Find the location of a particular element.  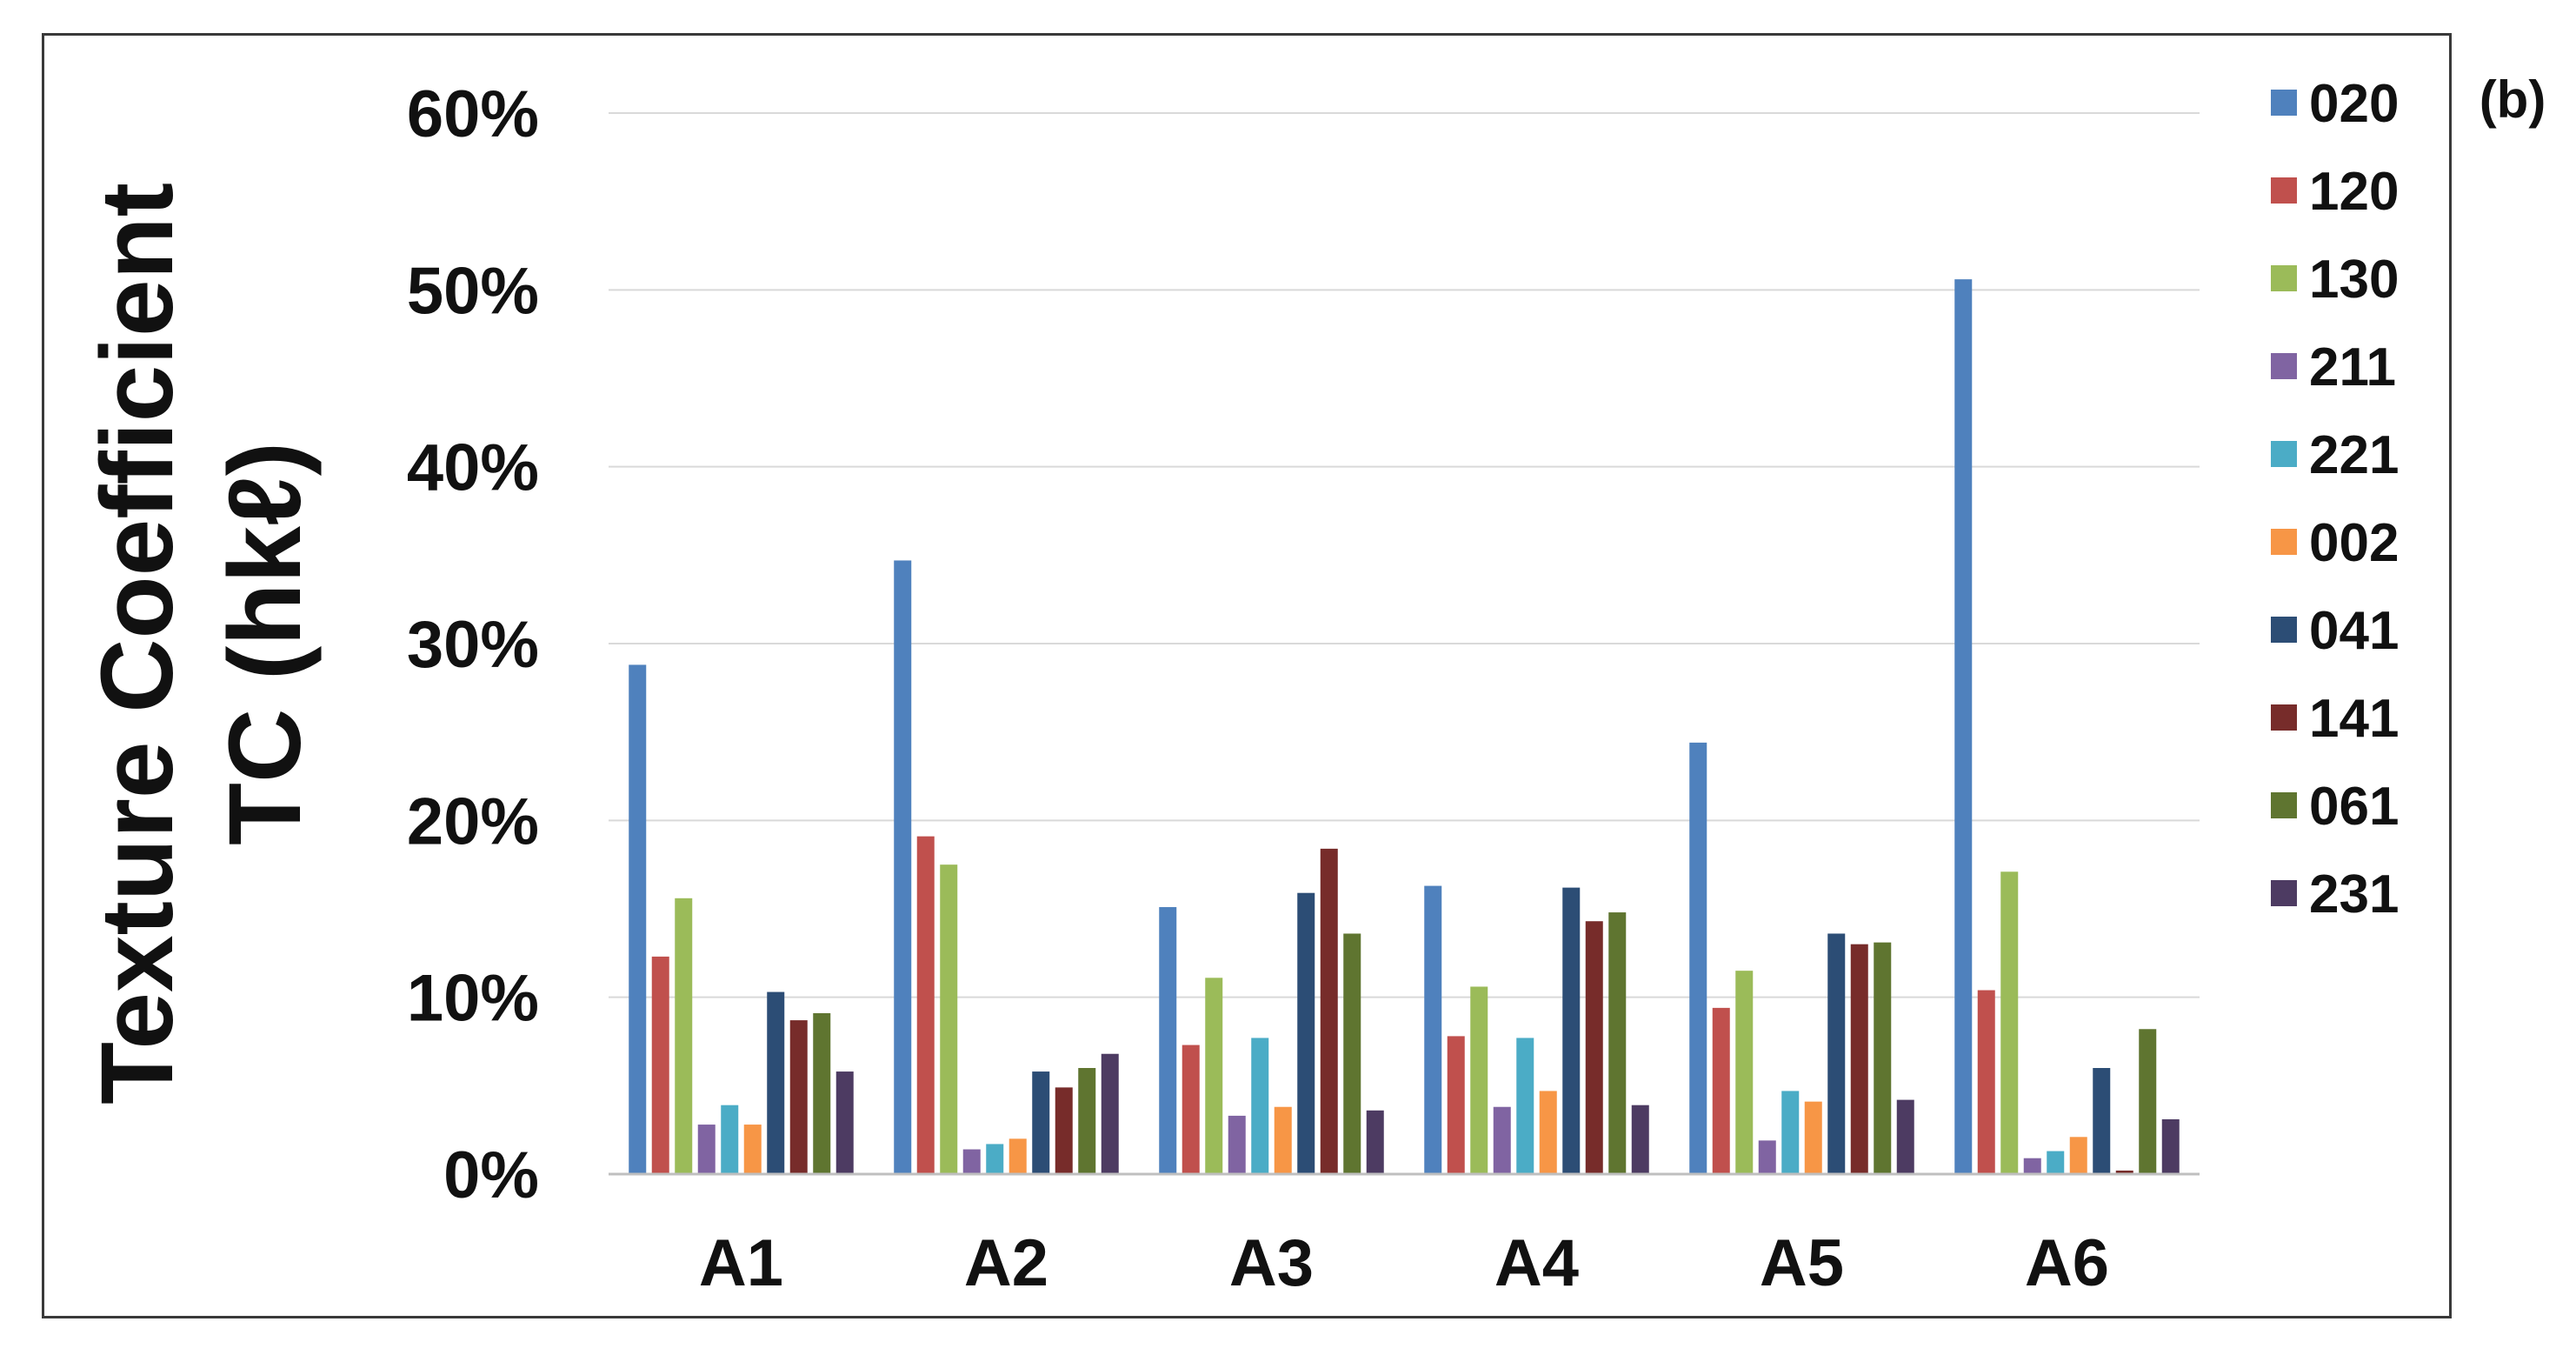

bar-002-A1 is located at coordinates (752, 1149).